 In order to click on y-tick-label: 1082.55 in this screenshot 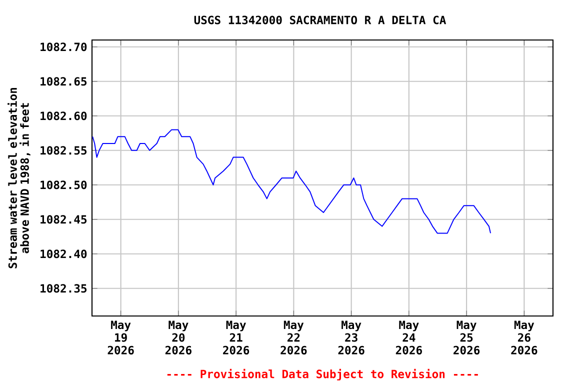, I will do `click(63, 150)`.